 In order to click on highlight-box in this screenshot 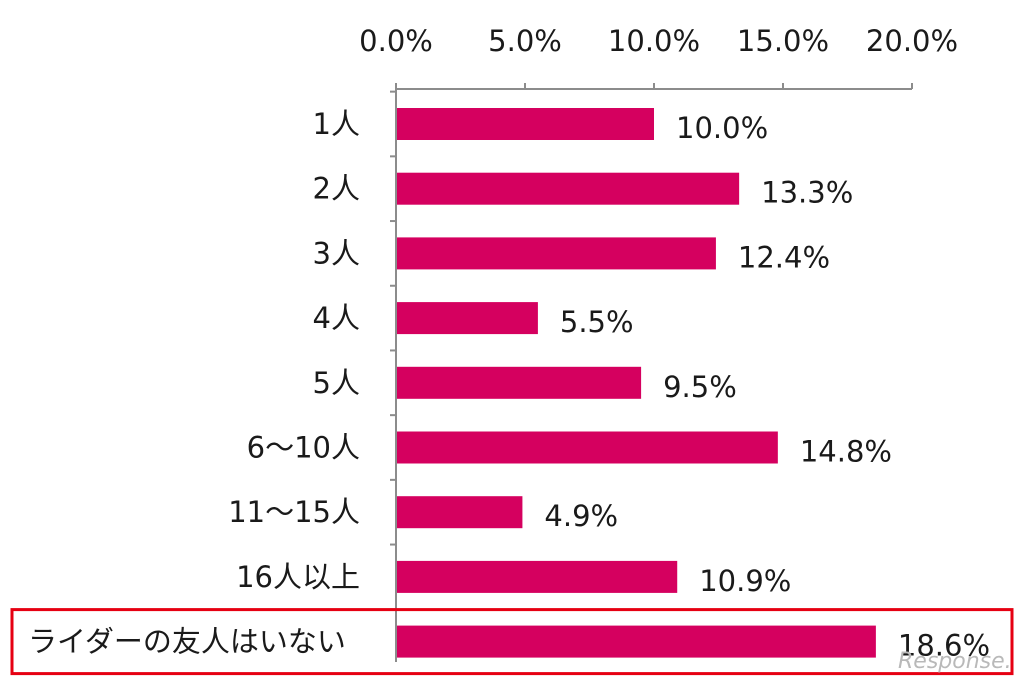, I will do `click(512, 642)`.